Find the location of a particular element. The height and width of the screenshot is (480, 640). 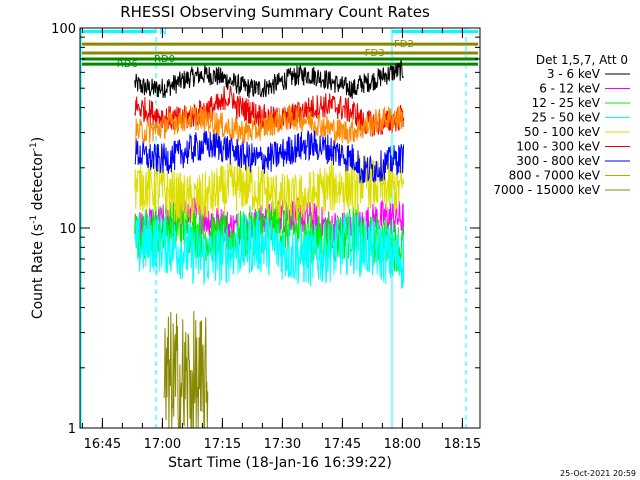

y-axis-label-end: ) is located at coordinates (38, 139).